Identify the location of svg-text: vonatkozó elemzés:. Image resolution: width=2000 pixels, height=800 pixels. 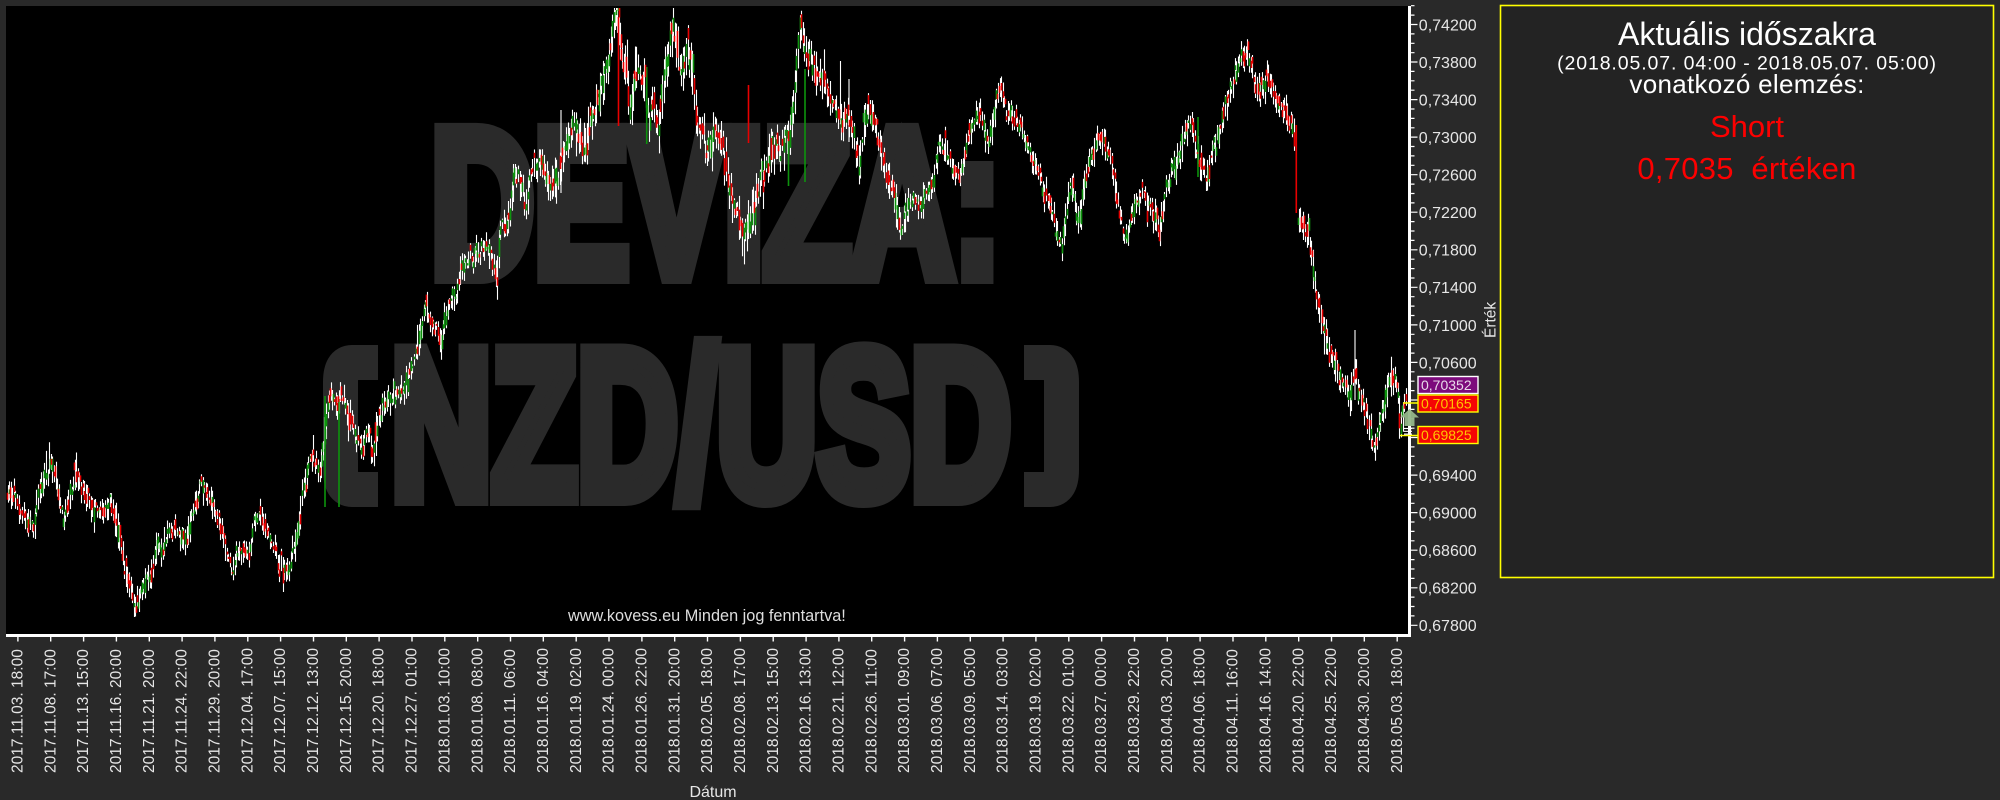
(1746, 84).